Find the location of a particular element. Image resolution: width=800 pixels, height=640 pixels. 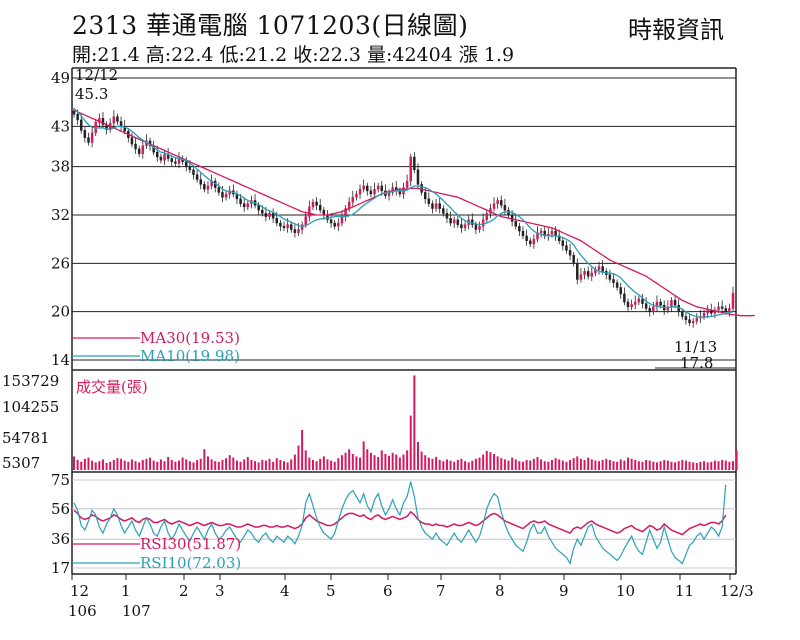

high-value-label: 45.3 is located at coordinates (91, 94).